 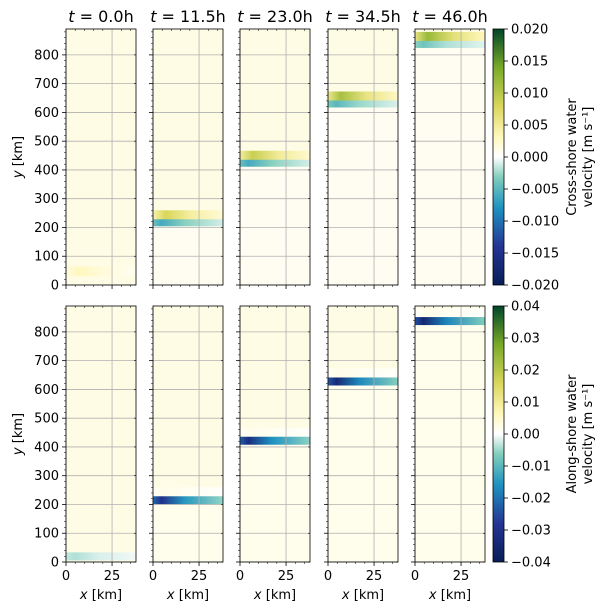 I want to click on panel-r1-c4: 0 25, so click(x=448, y=444).